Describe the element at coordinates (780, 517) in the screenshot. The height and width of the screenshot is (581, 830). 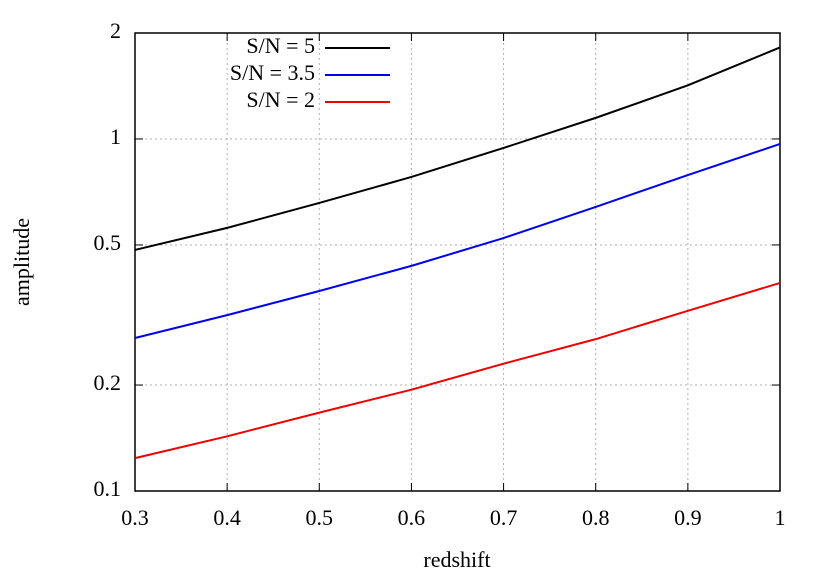
I see `x-tick-label: 1` at that location.